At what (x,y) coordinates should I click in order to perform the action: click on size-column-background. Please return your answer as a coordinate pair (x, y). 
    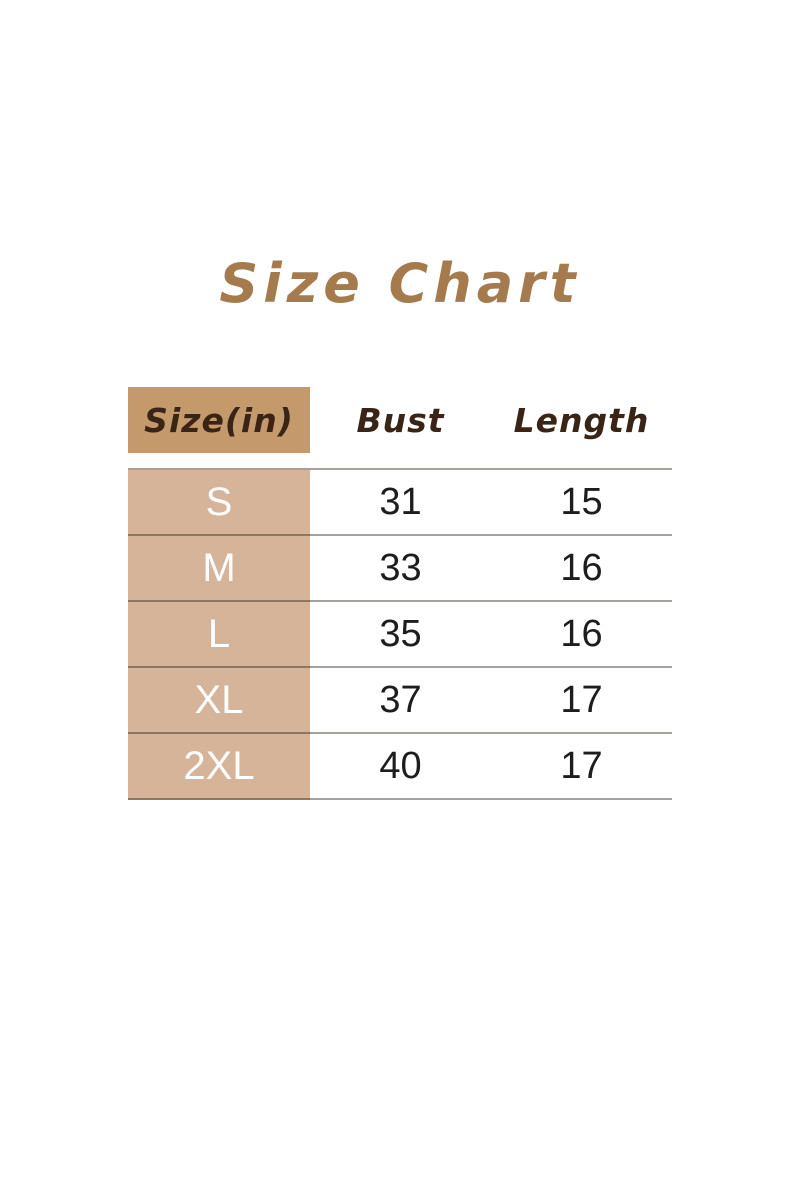
    Looking at the image, I should click on (219, 635).